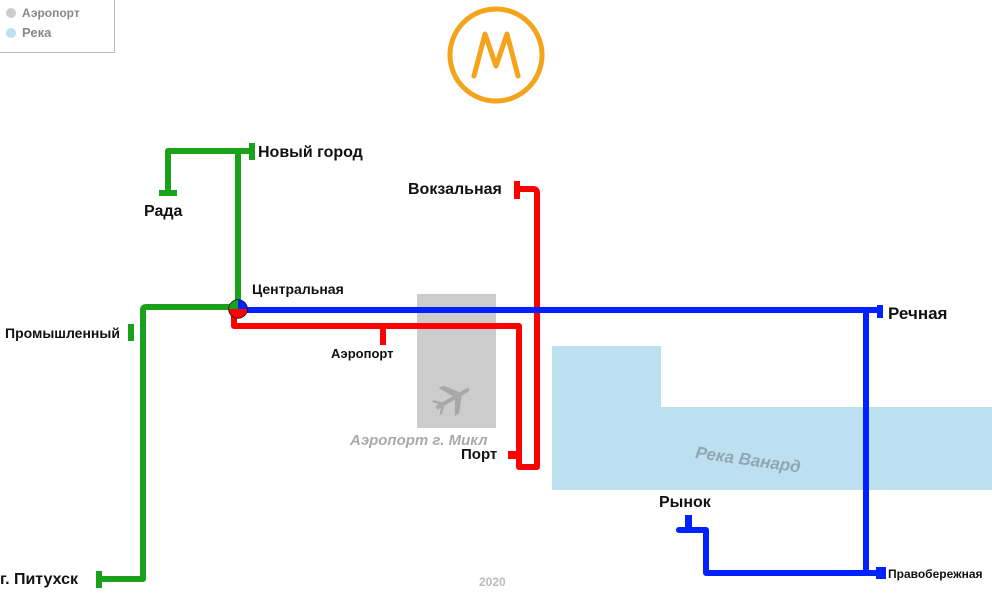 The height and width of the screenshot is (593, 992). What do you see at coordinates (99, 579) in the screenshot?
I see `tick-pitukhsk` at bounding box center [99, 579].